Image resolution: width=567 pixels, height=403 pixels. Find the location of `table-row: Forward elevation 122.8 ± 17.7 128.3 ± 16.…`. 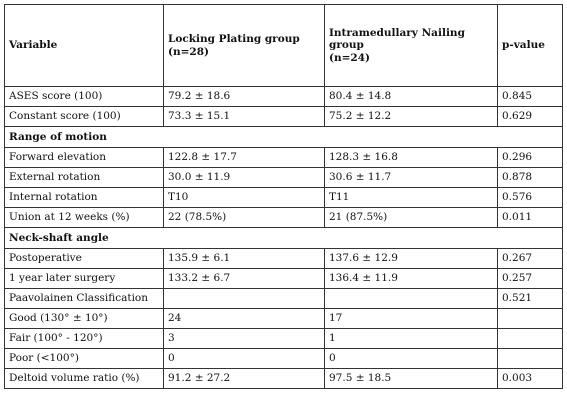

table-row: Forward elevation 122.8 ± 17.7 128.3 ± 16.… is located at coordinates (283, 157).